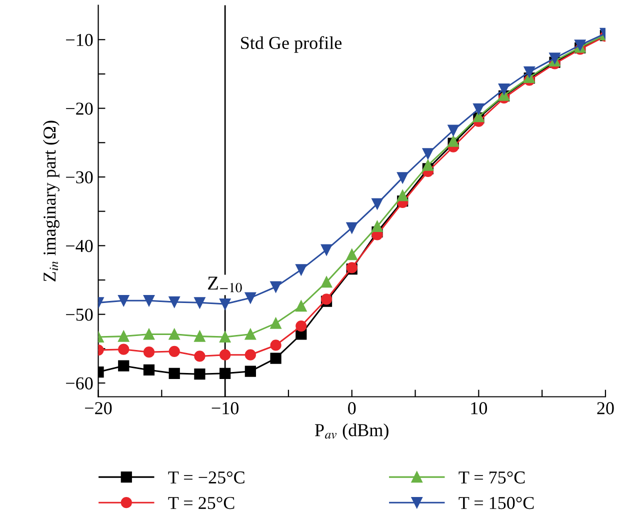 The width and height of the screenshot is (634, 529). Describe the element at coordinates (51, 201) in the screenshot. I see `y-axis-title: Z$_{in}$ imaginary part (Ω)` at that location.